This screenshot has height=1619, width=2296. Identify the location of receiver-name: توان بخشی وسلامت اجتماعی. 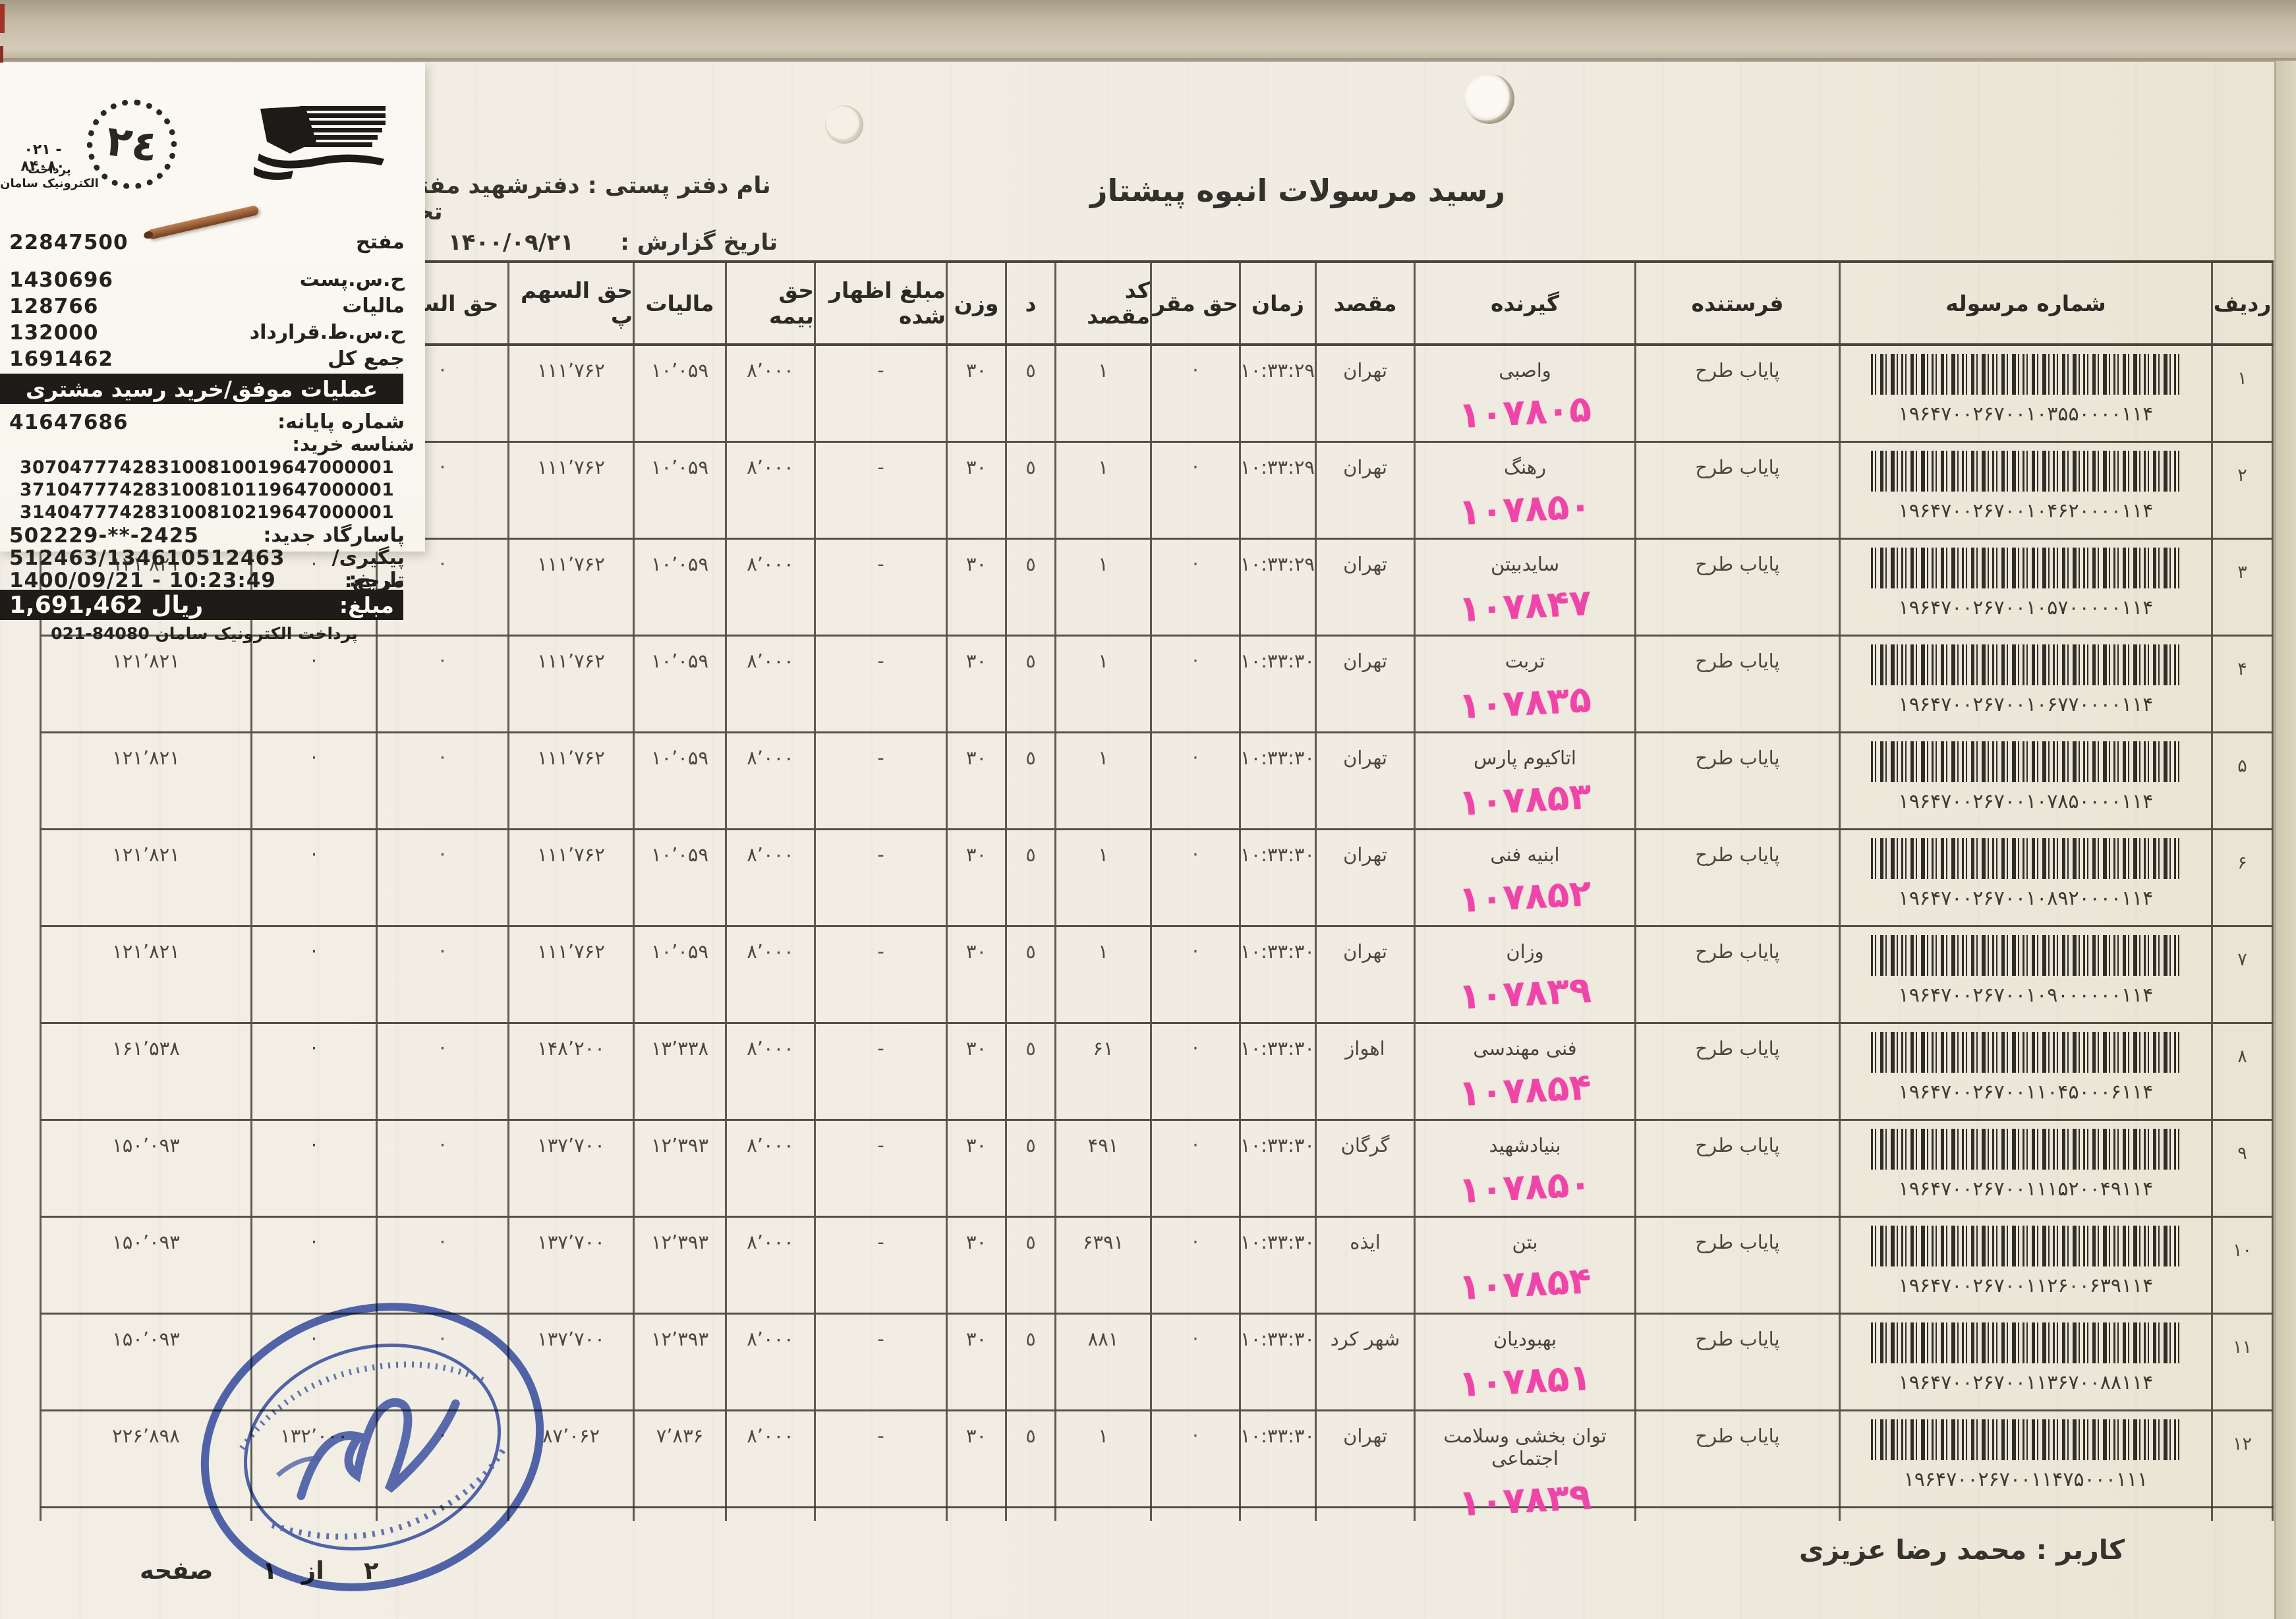
(1525, 1447).